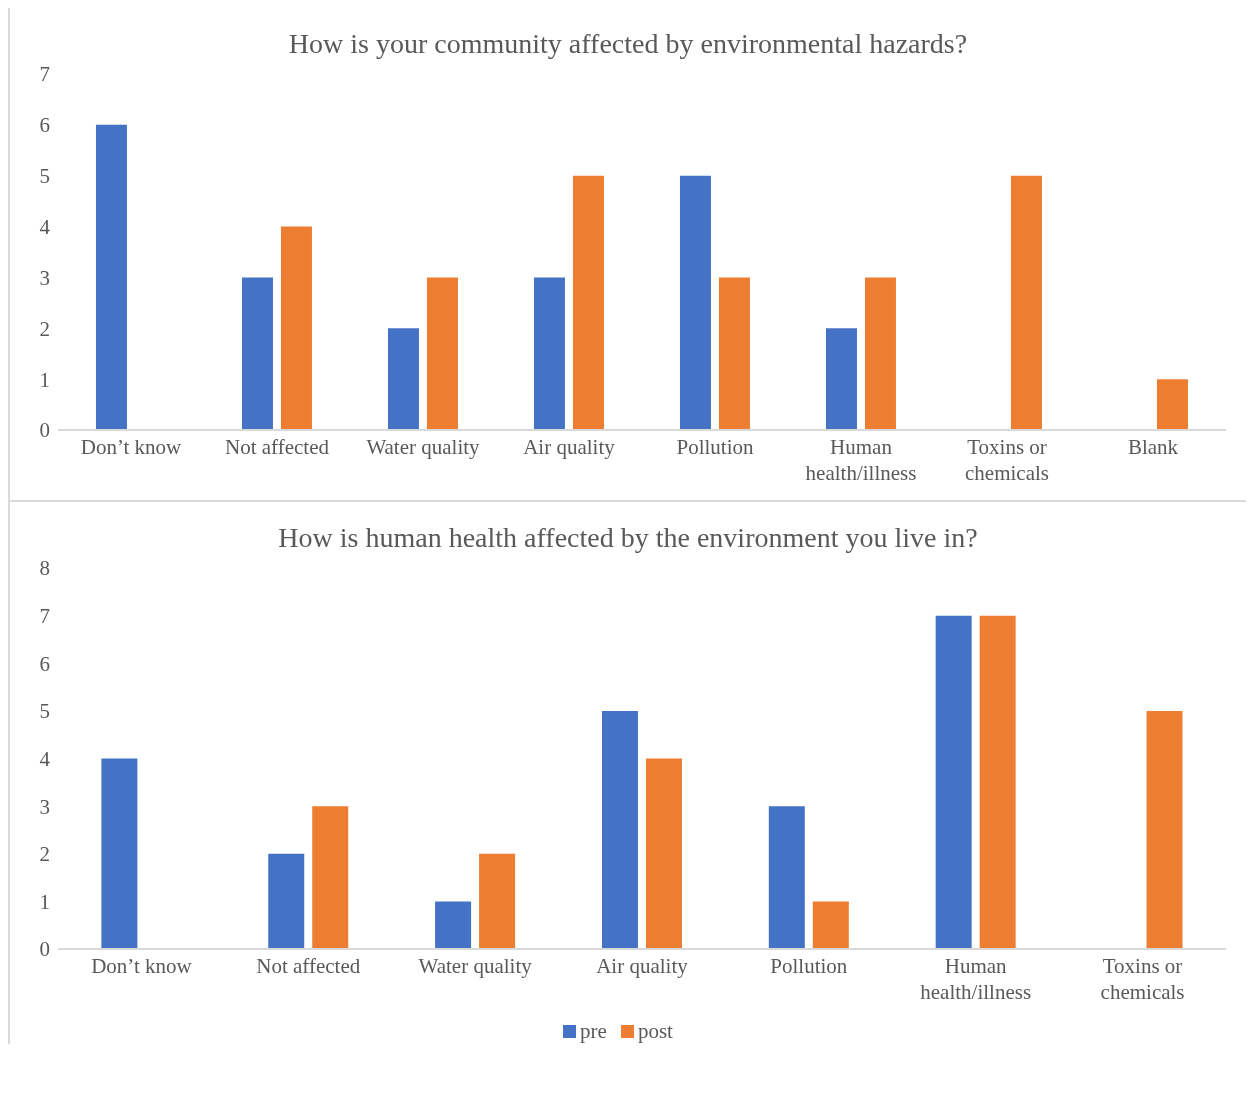  I want to click on chart-title: How is human health affected by the environment you live in?, so click(628, 537).